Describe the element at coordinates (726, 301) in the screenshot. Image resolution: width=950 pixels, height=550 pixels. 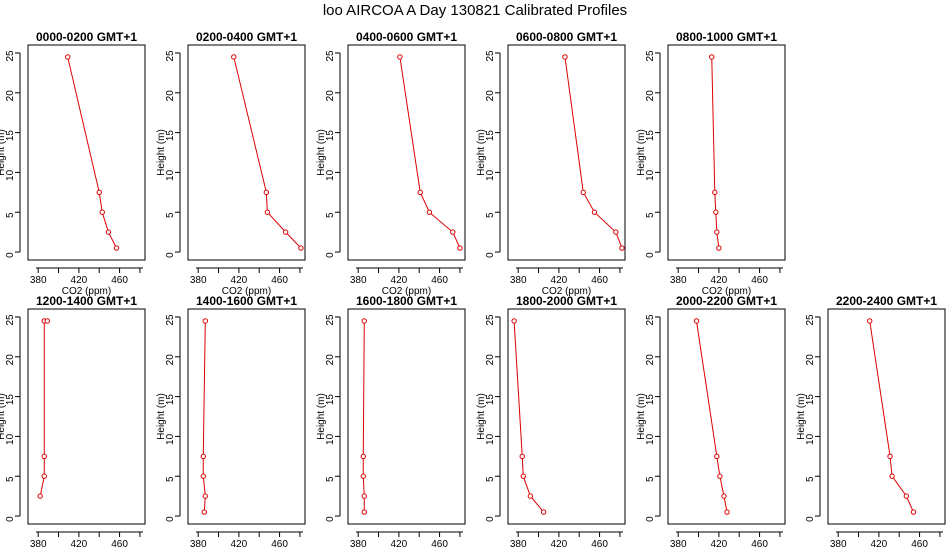
I see `panel-title: 2000-2200 GMT+1` at that location.